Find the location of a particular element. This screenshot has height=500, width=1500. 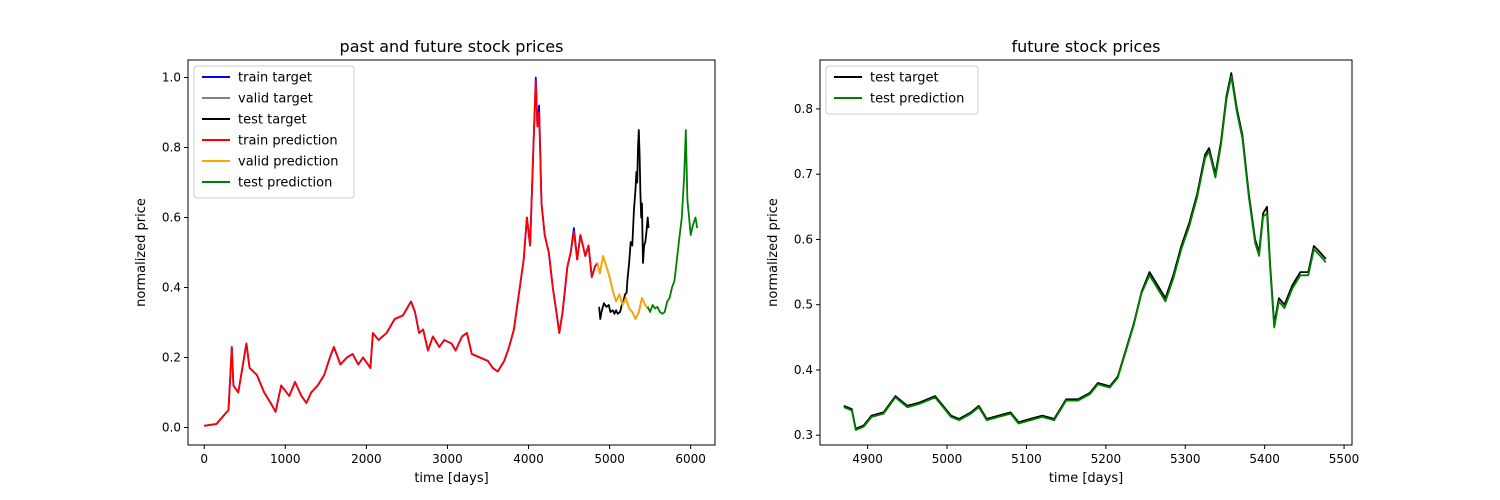

legend-label: valid target is located at coordinates (275, 99).